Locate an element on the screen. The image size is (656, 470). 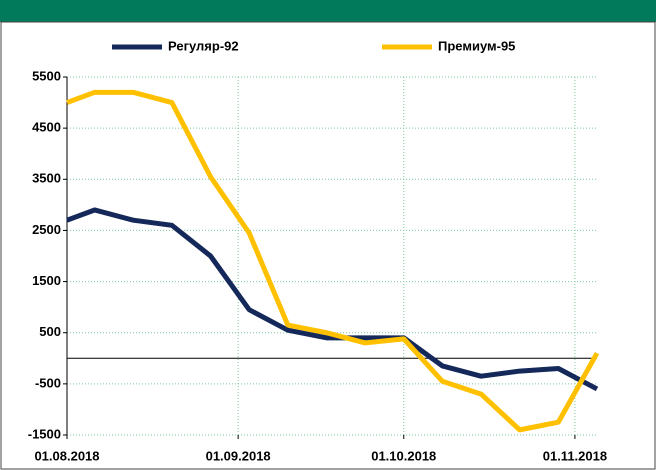
y-tick-label: 3500 is located at coordinates (46, 178).